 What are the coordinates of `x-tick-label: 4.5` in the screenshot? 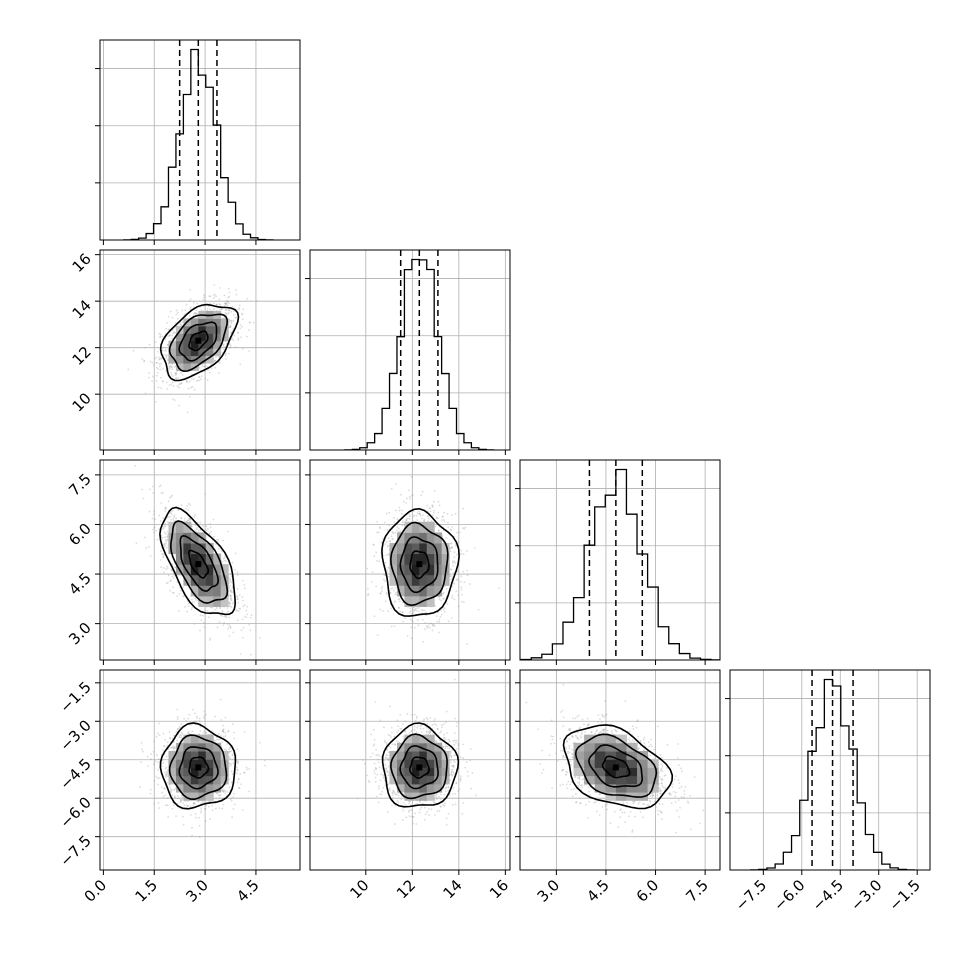 It's located at (248, 891).